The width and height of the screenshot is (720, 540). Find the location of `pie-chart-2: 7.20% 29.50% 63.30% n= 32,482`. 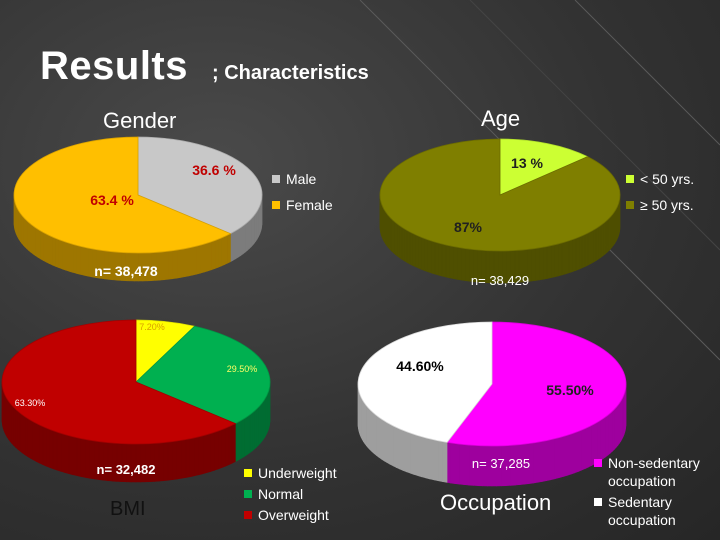

pie-chart-2: 7.20% 29.50% 63.30% n= 32,482 is located at coordinates (136, 401).